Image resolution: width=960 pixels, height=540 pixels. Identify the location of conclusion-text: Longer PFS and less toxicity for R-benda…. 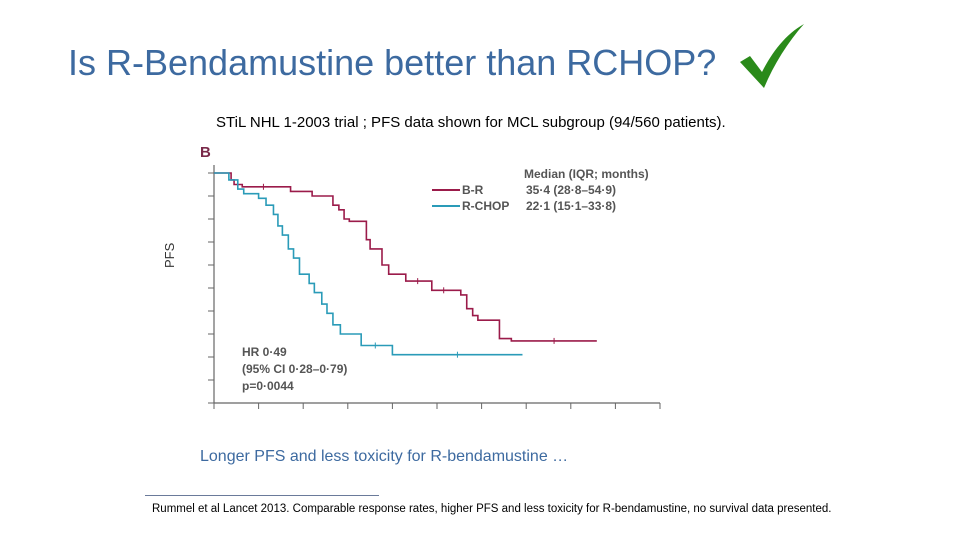
(384, 456).